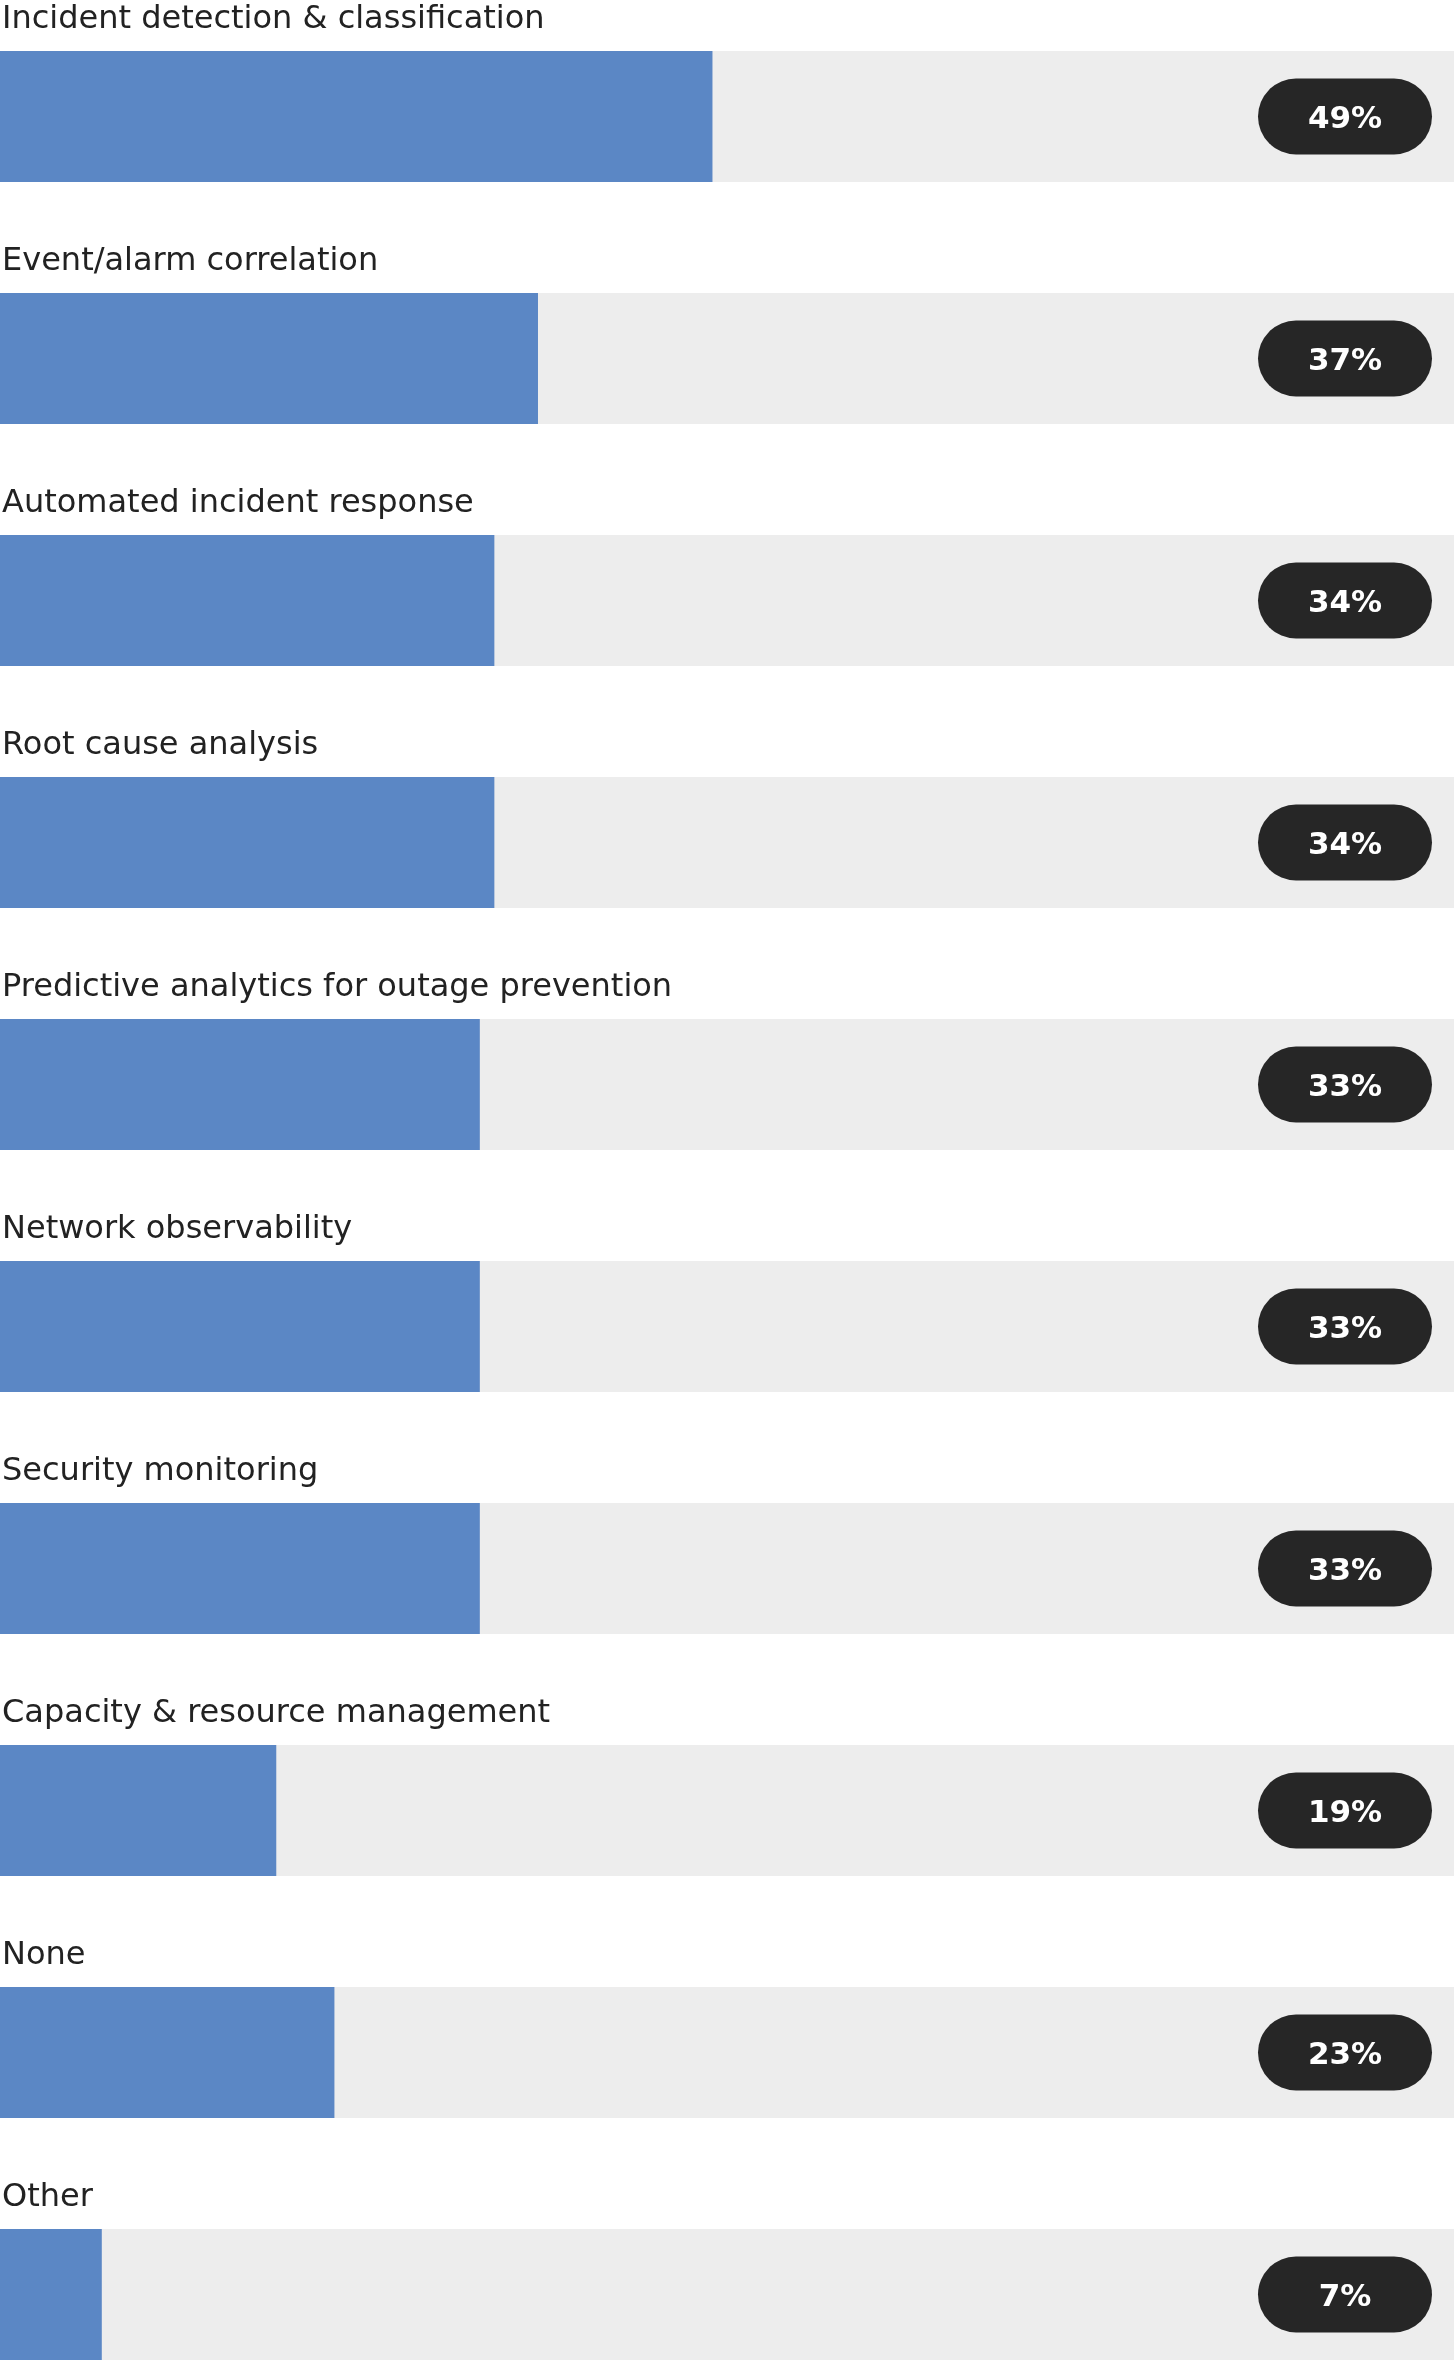 The width and height of the screenshot is (1456, 2363). Describe the element at coordinates (44, 1953) in the screenshot. I see `y-tick-label: None` at that location.